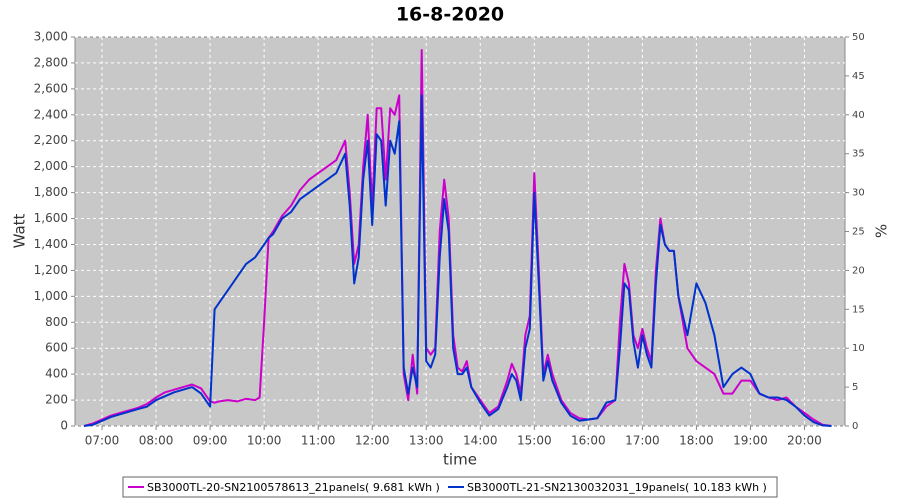 Image resolution: width=900 pixels, height=504 pixels. I want to click on x-tick-label: 09:00, so click(210, 441).